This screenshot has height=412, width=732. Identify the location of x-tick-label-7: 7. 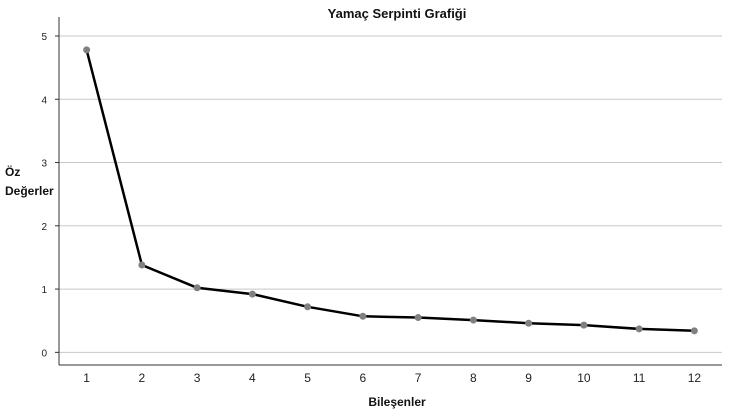
(418, 378).